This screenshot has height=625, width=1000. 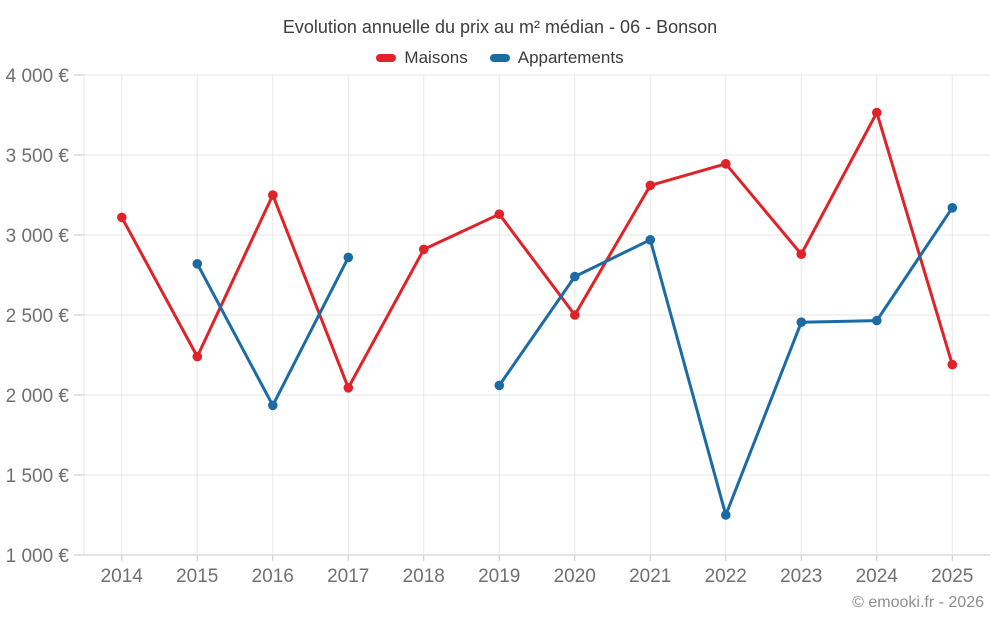 I want to click on copyright-footer: © emooki.fr - 2026, so click(x=918, y=602).